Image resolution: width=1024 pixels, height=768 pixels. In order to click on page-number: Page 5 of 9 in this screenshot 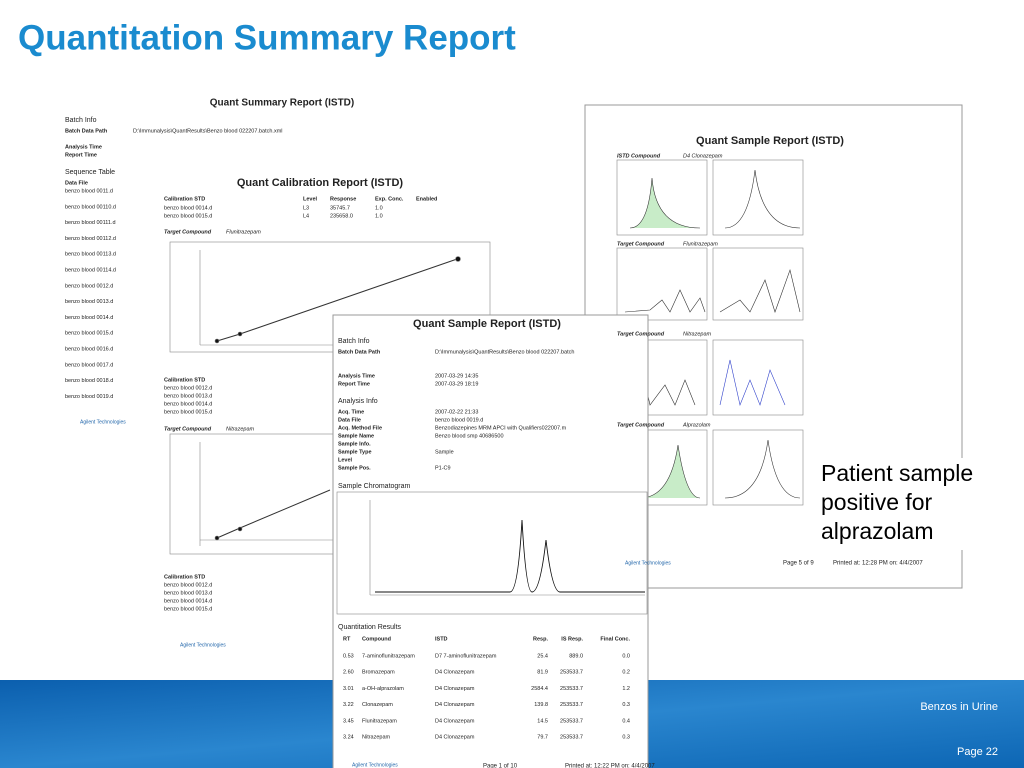, I will do `click(798, 564)`.